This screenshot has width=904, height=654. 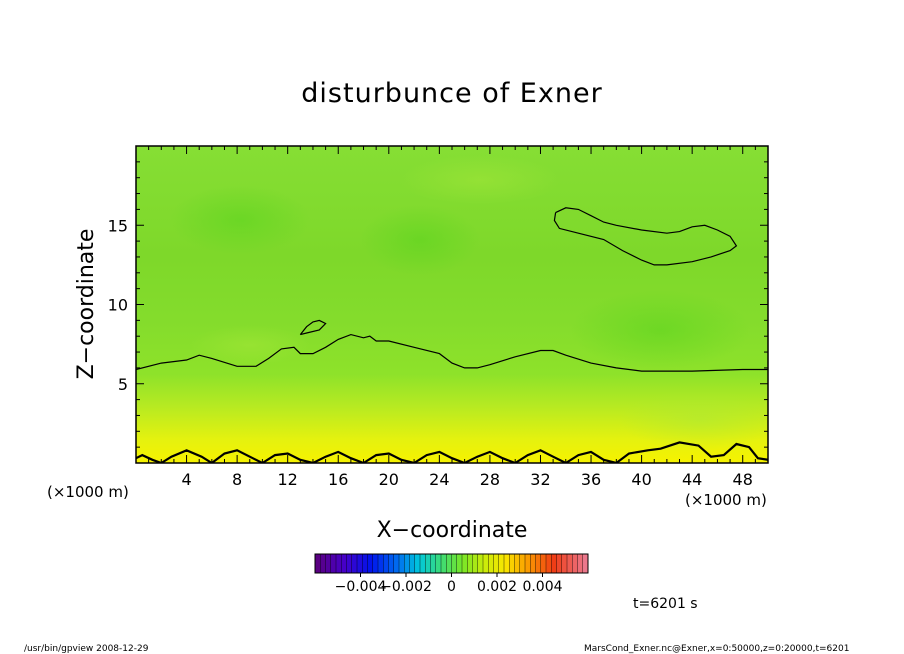 I want to click on colorbar-tick-label: 0, so click(x=451, y=587).